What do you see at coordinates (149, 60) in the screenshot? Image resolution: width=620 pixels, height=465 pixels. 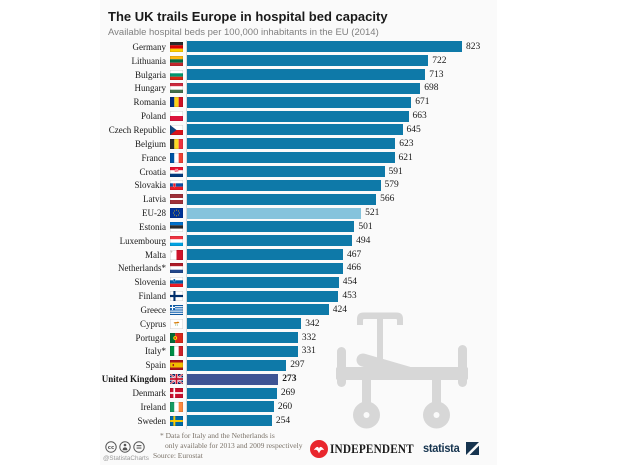 I see `country-label: Lithuania` at bounding box center [149, 60].